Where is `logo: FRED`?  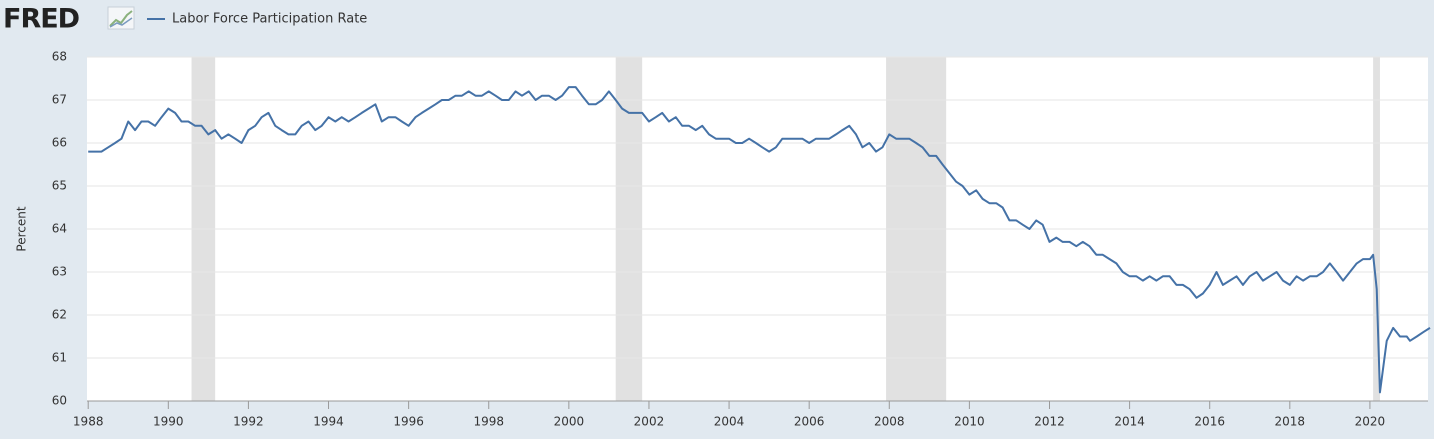
logo: FRED is located at coordinates (41, 19).